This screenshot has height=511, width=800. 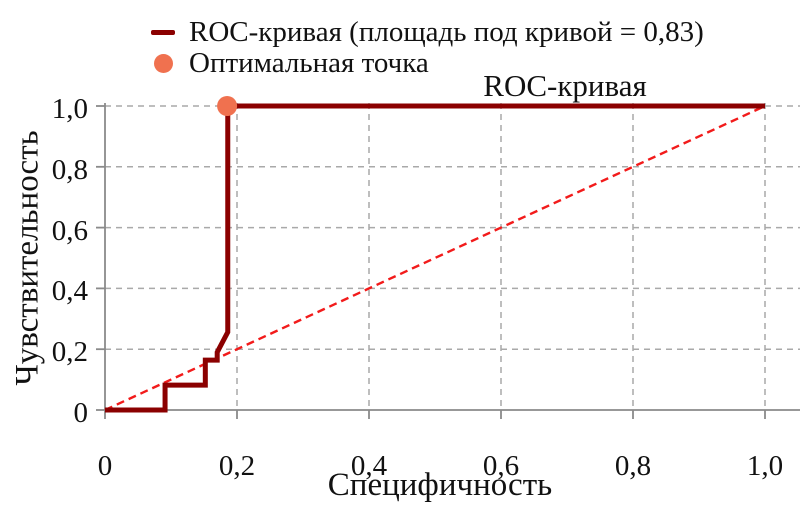 What do you see at coordinates (446, 32) in the screenshot?
I see `legend-label-roc-curve: ROC-кривая (площадь под кривой = 0,83)` at bounding box center [446, 32].